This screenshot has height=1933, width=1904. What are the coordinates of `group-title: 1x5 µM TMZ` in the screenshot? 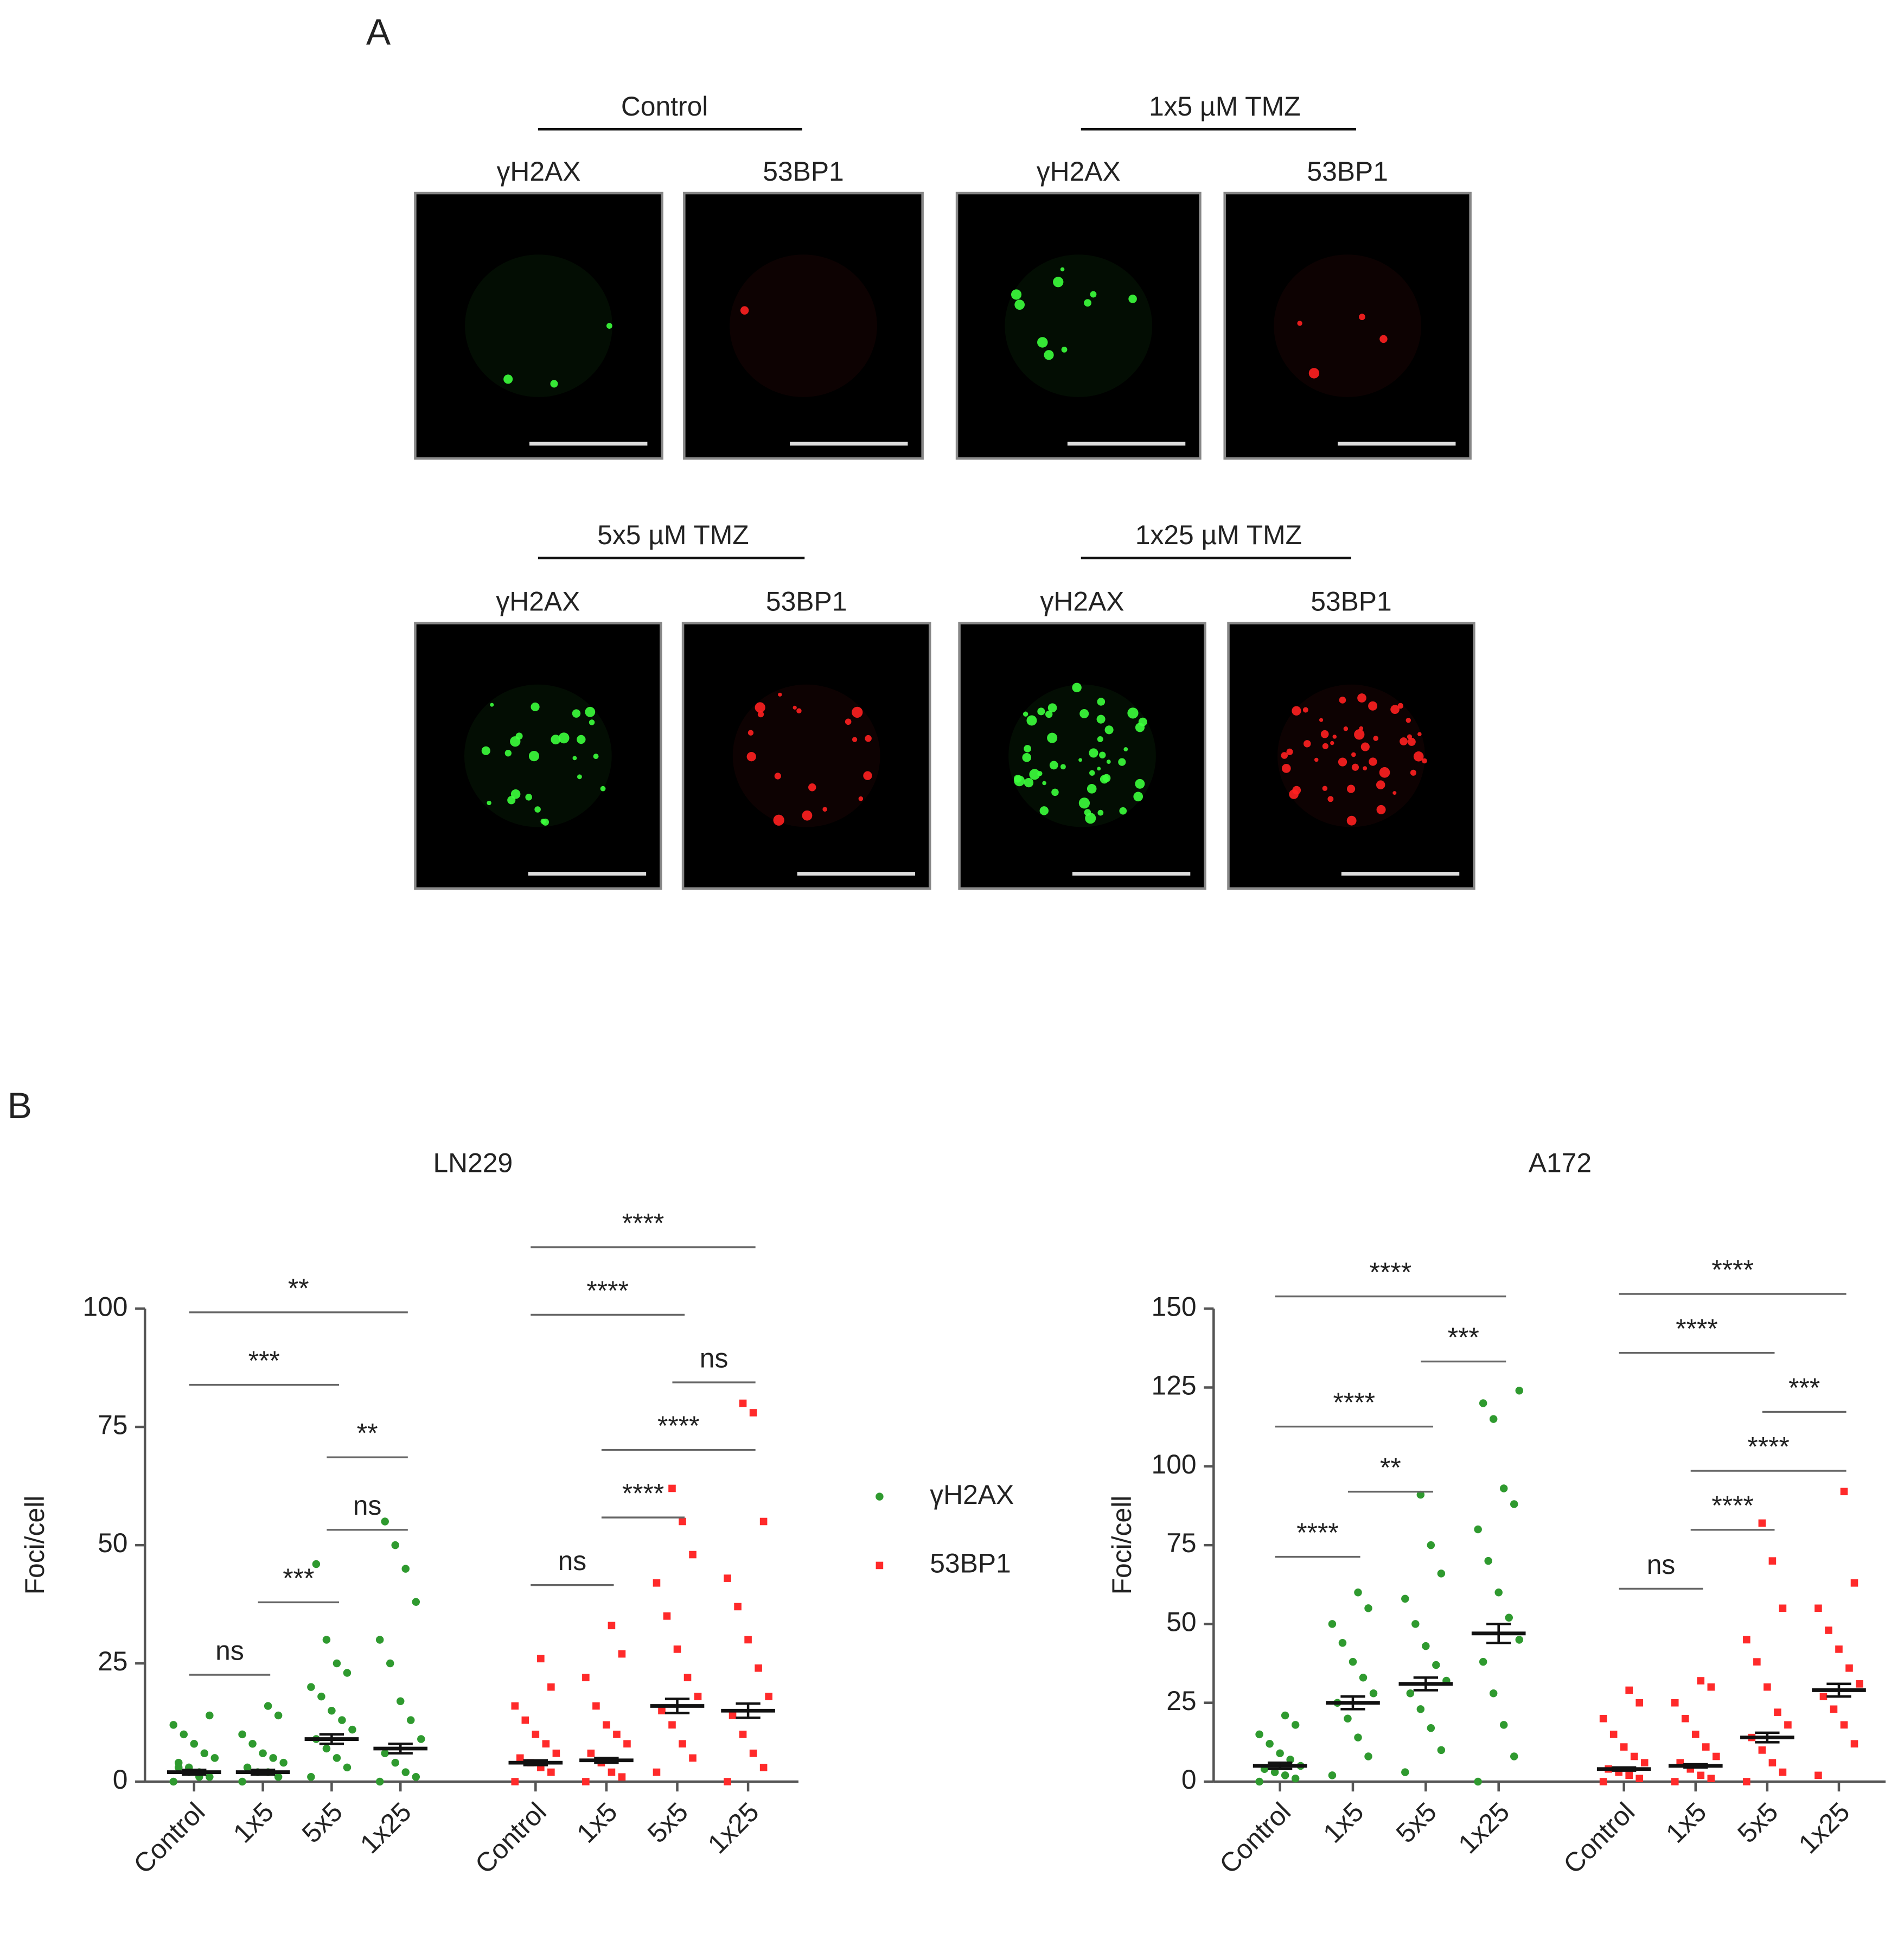 It's located at (1225, 106).